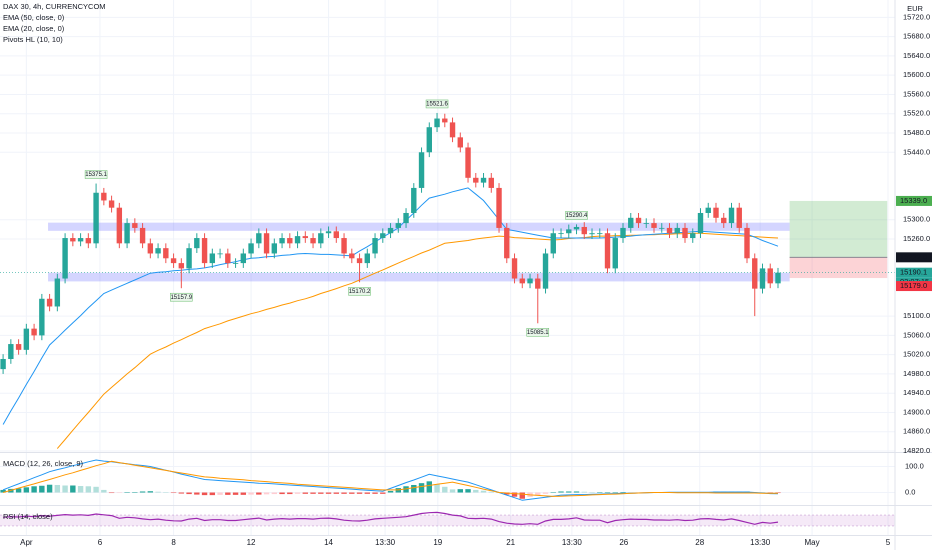 Image resolution: width=932 pixels, height=550 pixels. Describe the element at coordinates (916, 36) in the screenshot. I see `y-tick-label: 15680.0` at that location.